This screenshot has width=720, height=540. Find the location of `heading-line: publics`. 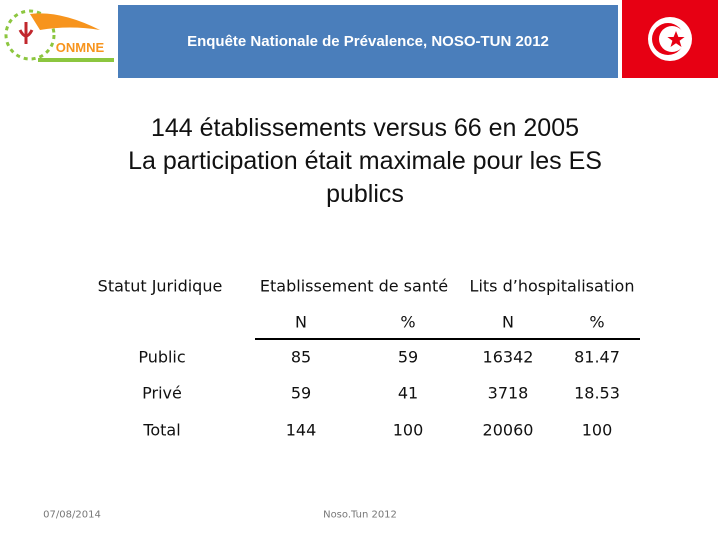

heading-line: publics is located at coordinates (365, 194).